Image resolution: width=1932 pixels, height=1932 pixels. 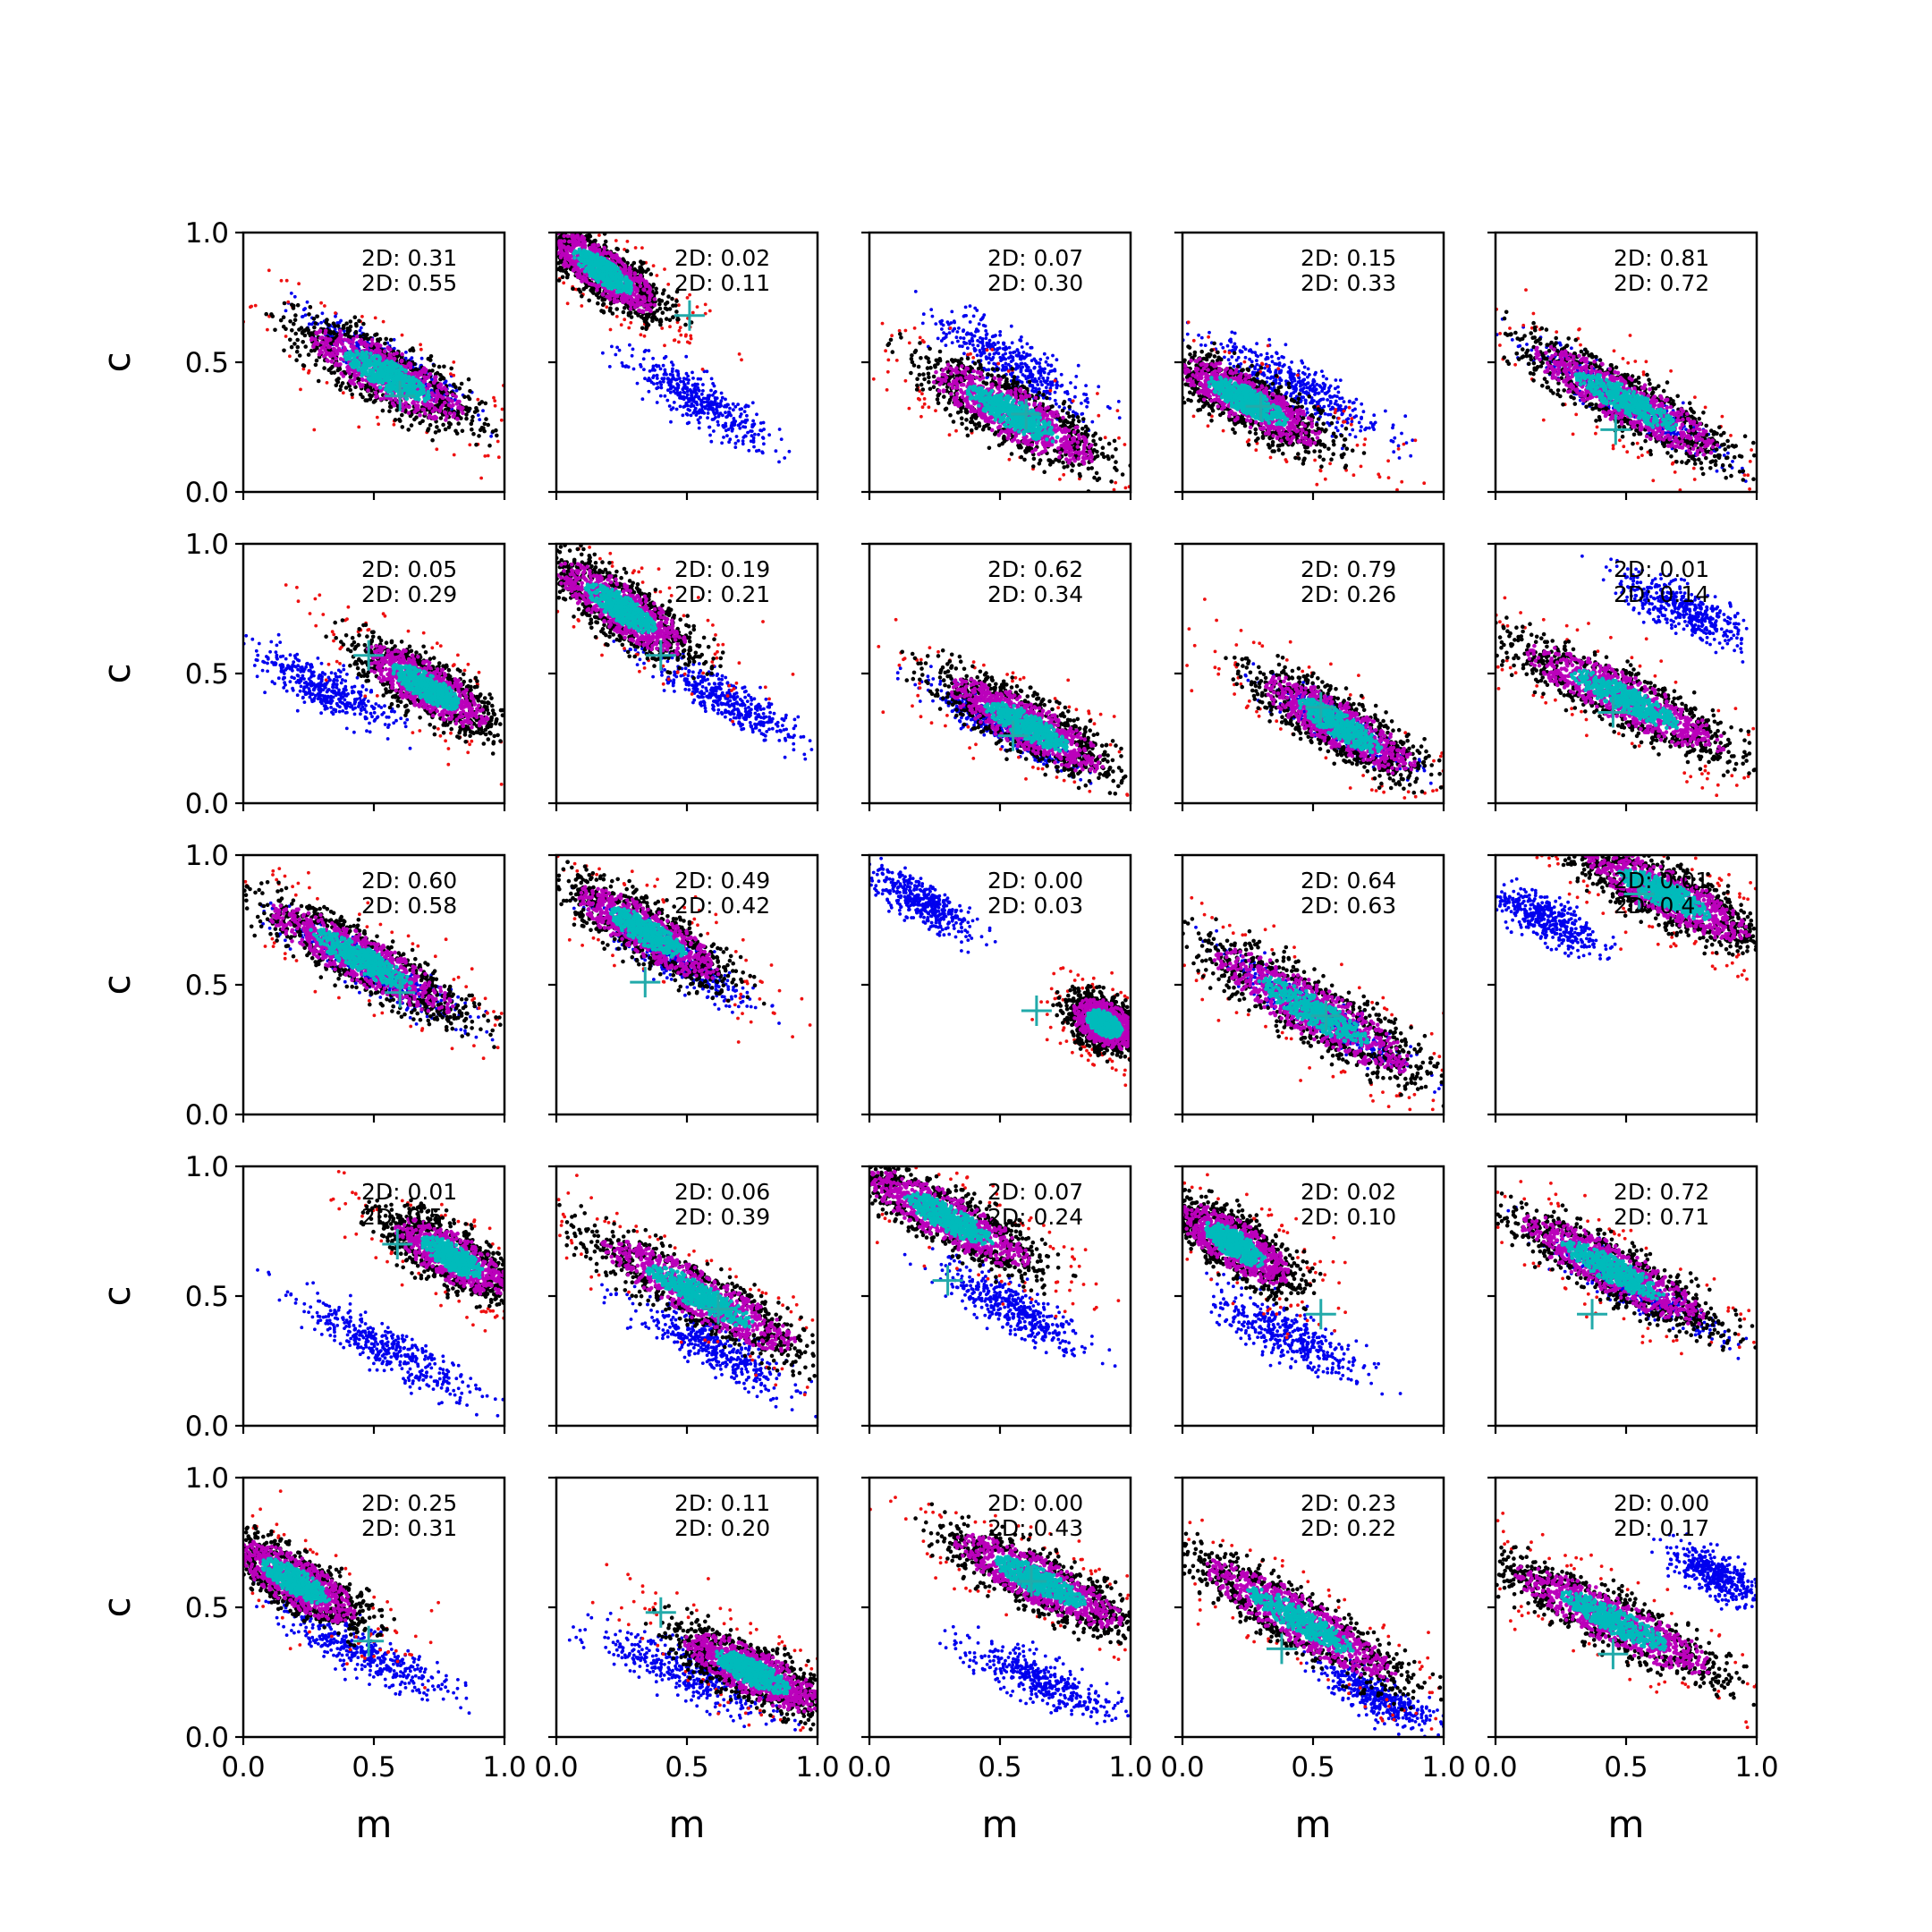 What do you see at coordinates (409, 283) in the screenshot?
I see `stat-label-2: 2D: 0.55` at bounding box center [409, 283].